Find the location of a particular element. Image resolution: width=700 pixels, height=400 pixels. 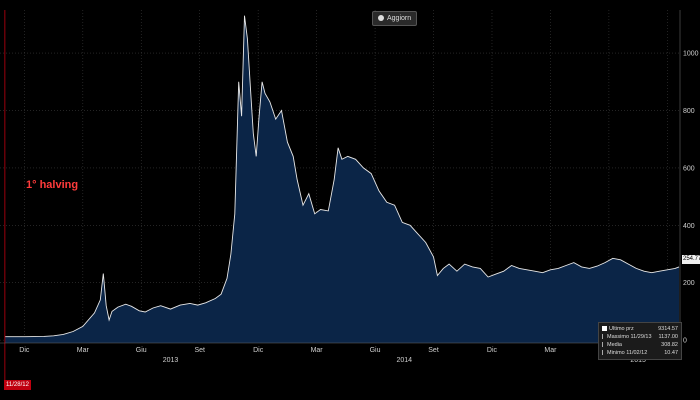

year-labels: 2013 2014 2015 is located at coordinates (404, 360).